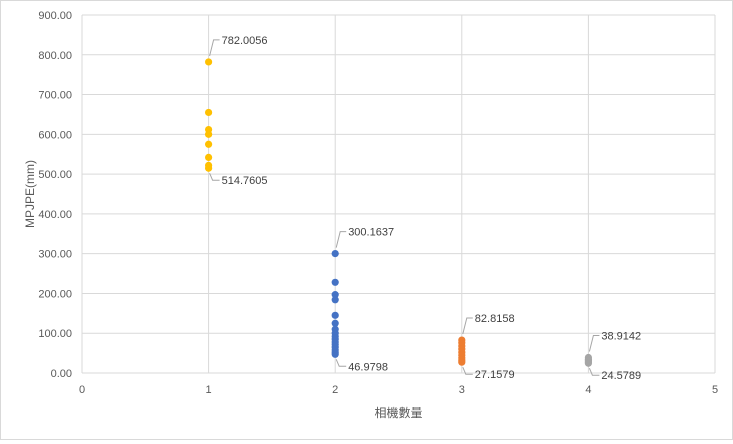 The width and height of the screenshot is (733, 444). Describe the element at coordinates (398, 412) in the screenshot. I see `x-axis-title: 相機數量` at that location.